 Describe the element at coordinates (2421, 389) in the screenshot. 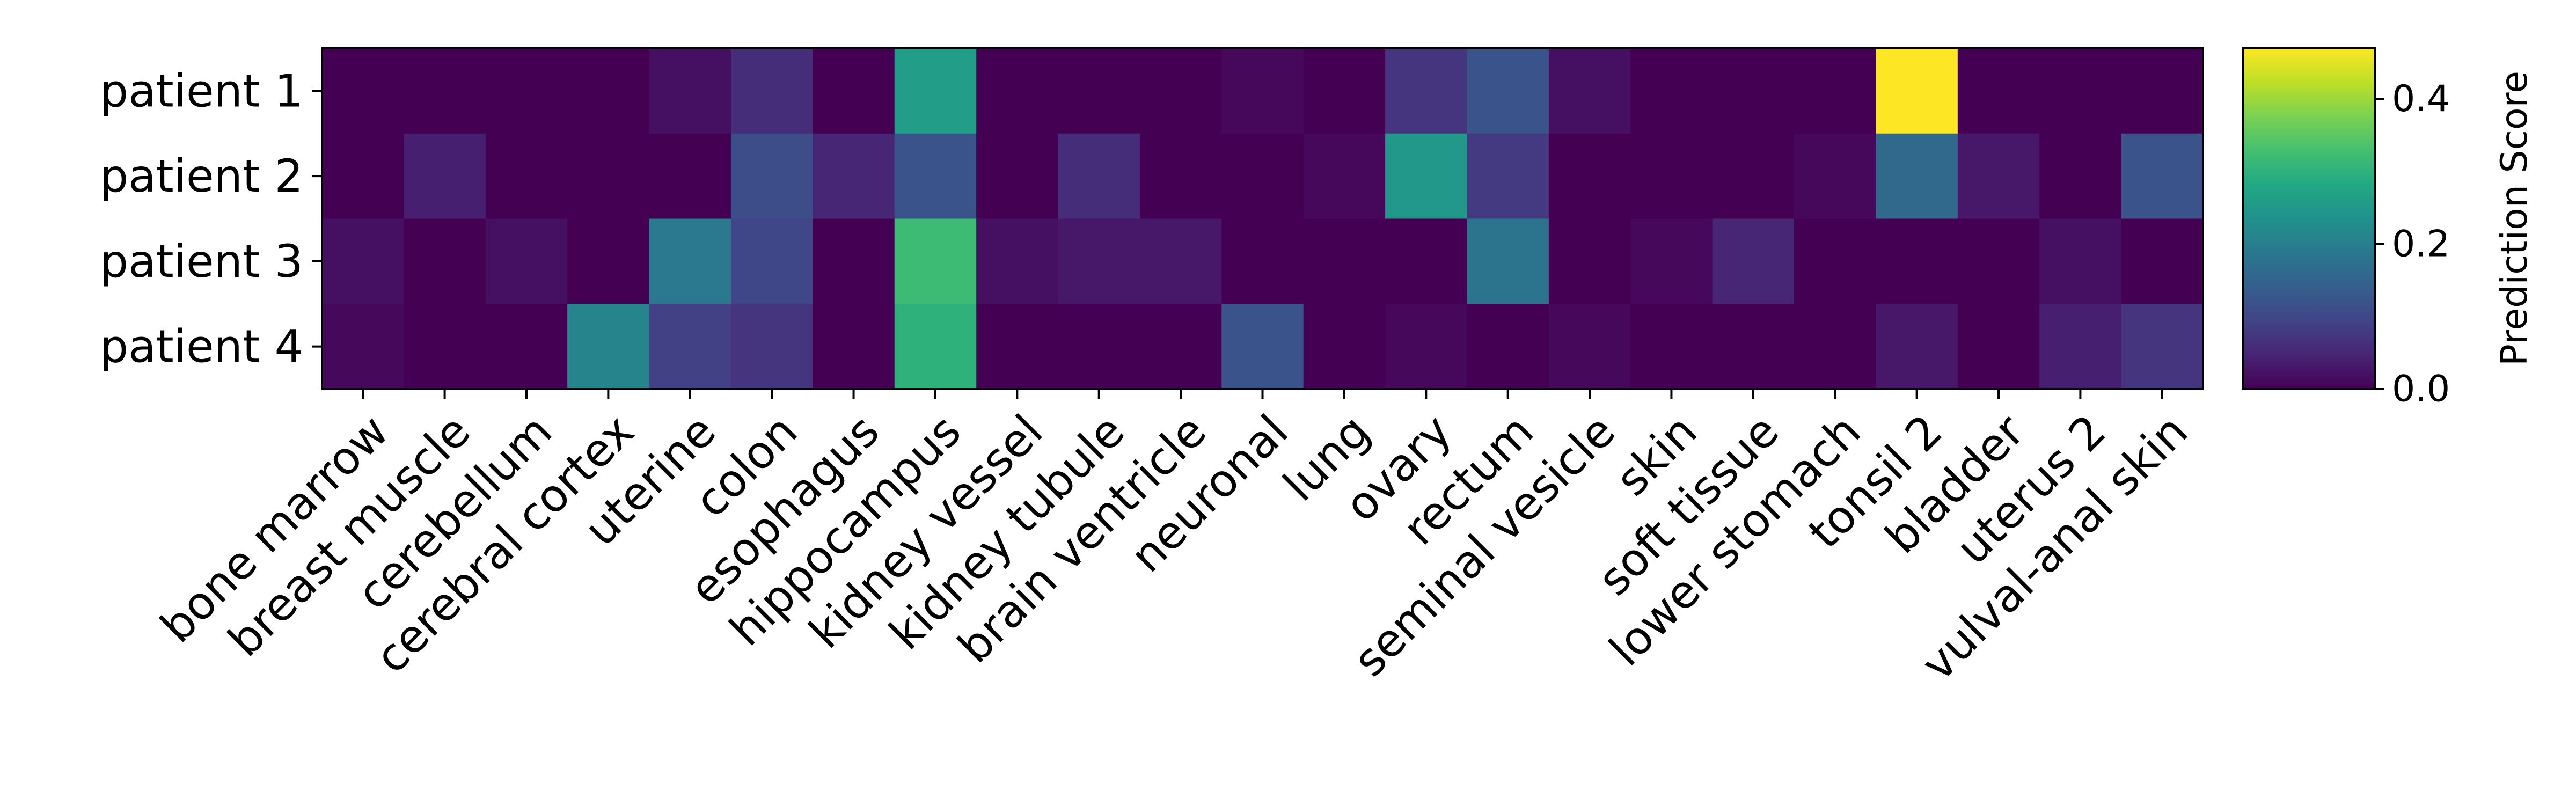

I see `colorbar-tick-label: 0.0` at that location.